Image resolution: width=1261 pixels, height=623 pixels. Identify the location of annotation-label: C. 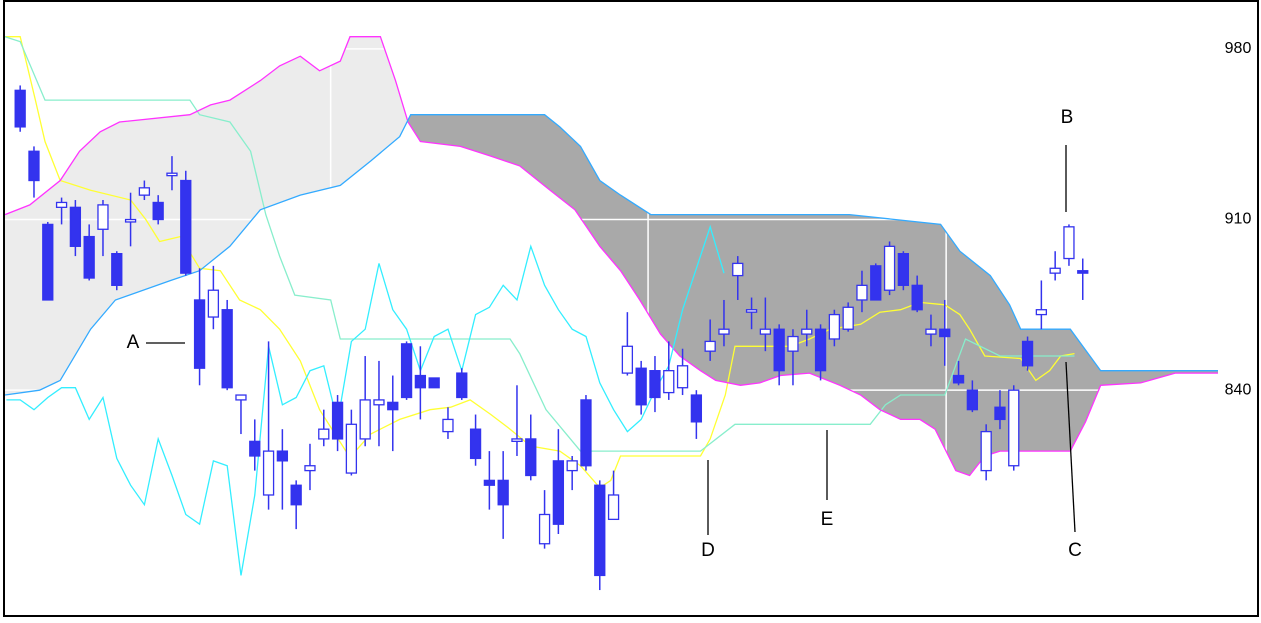
(1075, 550).